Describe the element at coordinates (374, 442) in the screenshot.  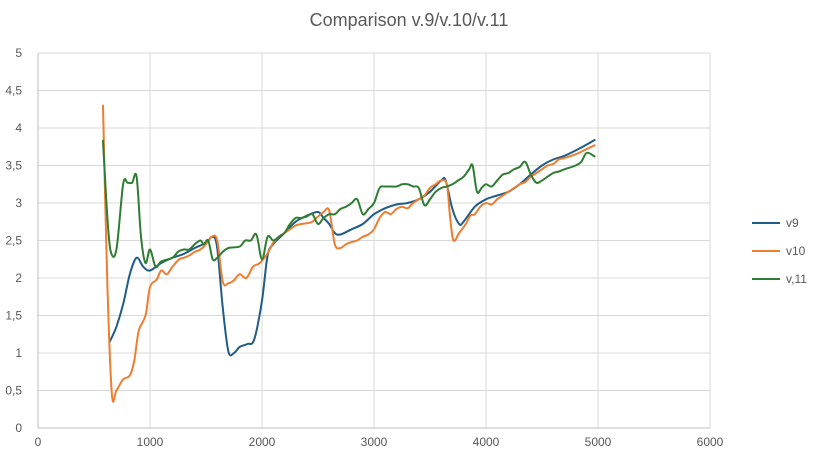
I see `x-tick-label: 3000` at that location.